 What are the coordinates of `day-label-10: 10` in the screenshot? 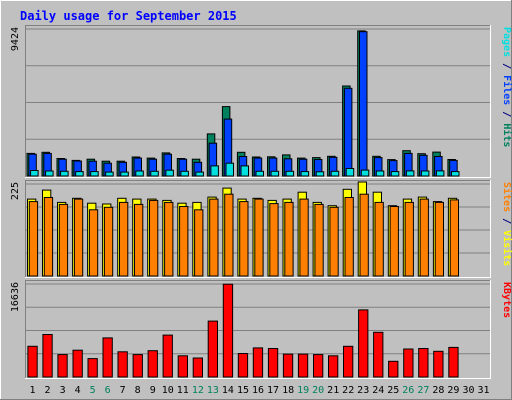 It's located at (168, 390).